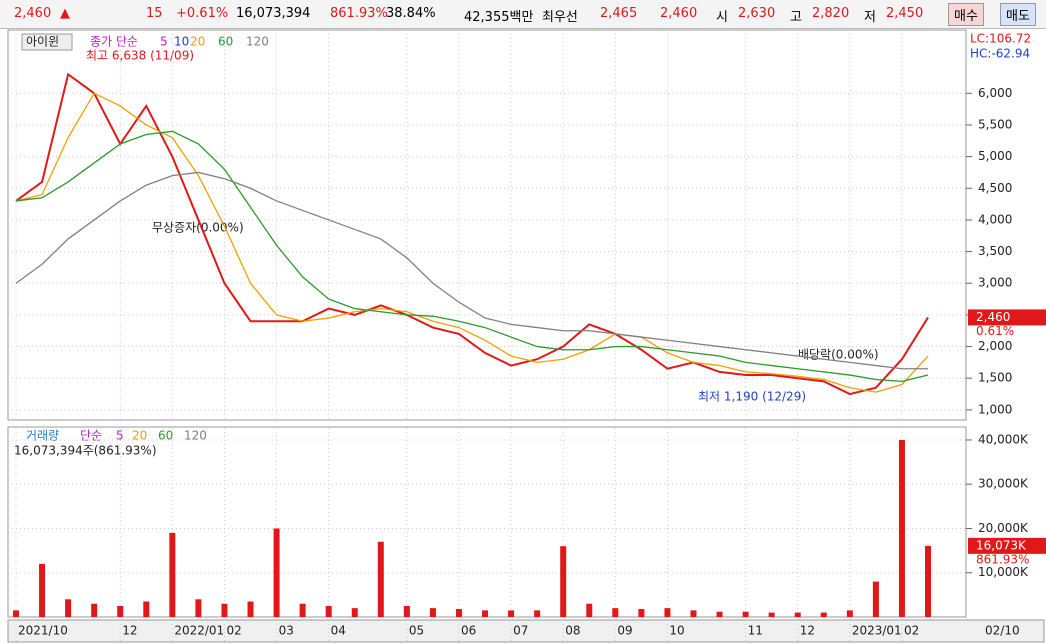  What do you see at coordinates (91, 436) in the screenshot?
I see `vol-legend-label: 단순` at bounding box center [91, 436].